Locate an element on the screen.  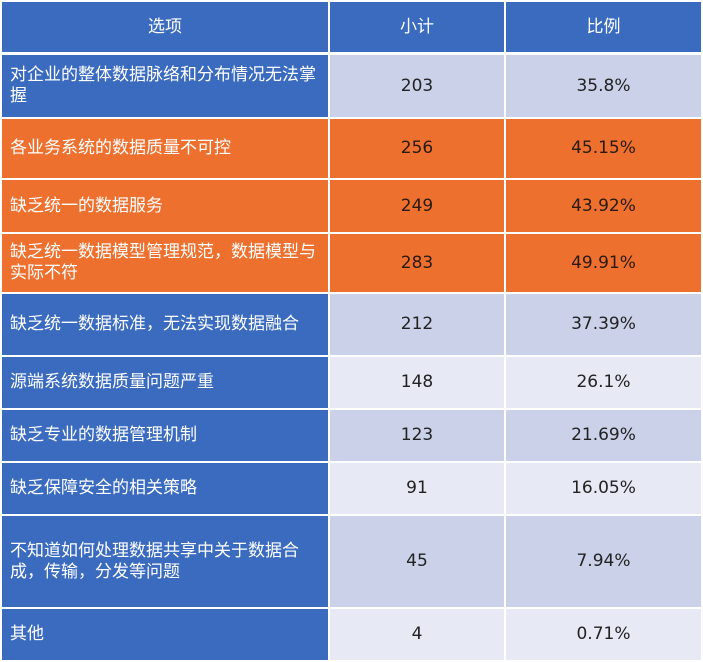
table-row: 其他 4 0.71% is located at coordinates (351, 635).